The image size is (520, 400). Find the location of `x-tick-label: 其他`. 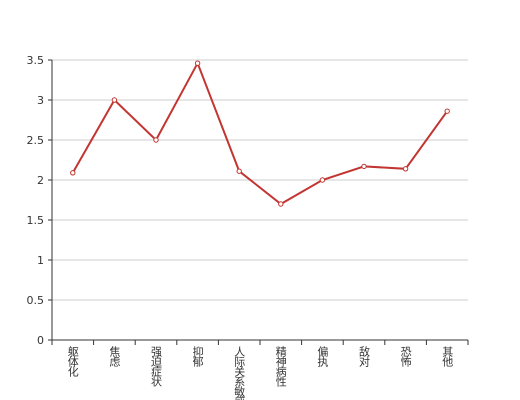

x-tick-label: 其他 is located at coordinates (447, 356).